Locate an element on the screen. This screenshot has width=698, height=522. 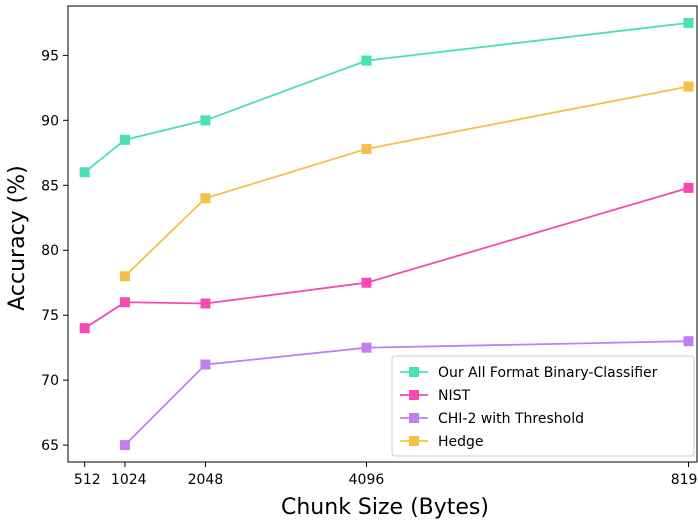
legend-label-2: CHI-2 with Threshold is located at coordinates (511, 419).